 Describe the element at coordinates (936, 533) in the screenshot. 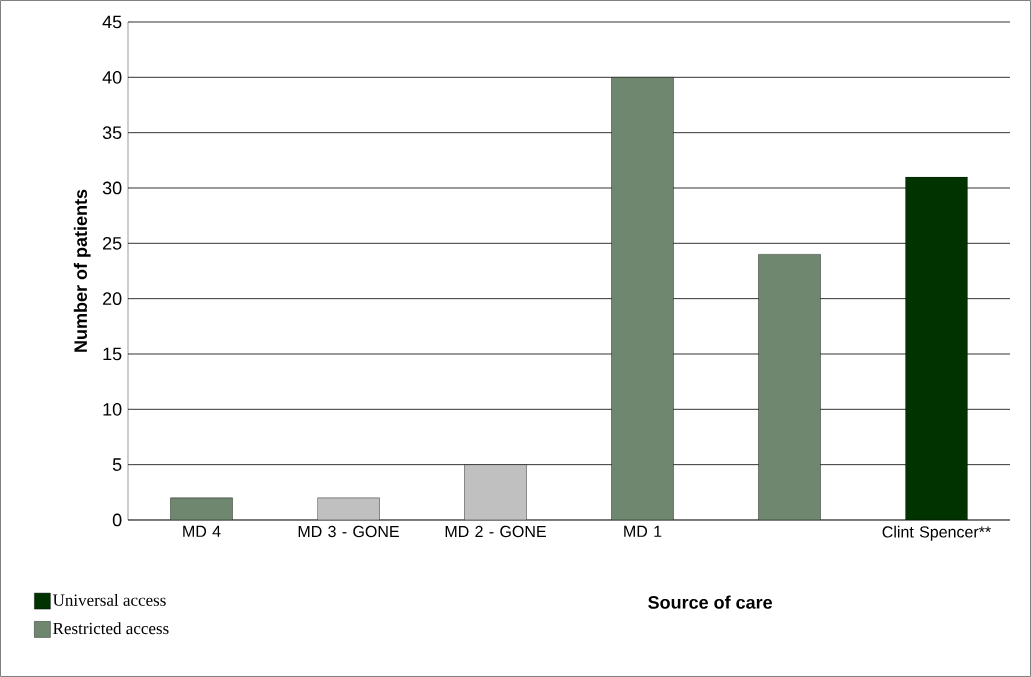

I see `x-tick-label: Clint Spencer**` at that location.